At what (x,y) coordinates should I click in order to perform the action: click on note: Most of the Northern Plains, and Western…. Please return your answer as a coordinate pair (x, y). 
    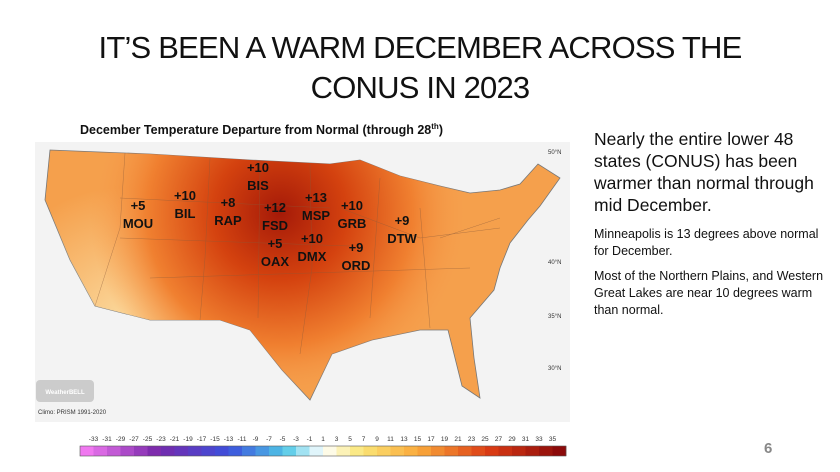
    Looking at the image, I should click on (709, 293).